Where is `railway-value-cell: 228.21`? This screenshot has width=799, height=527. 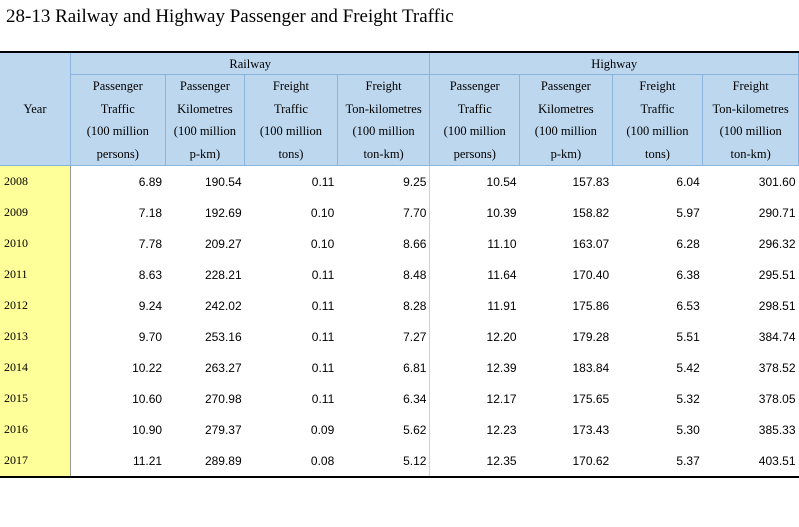 railway-value-cell: 228.21 is located at coordinates (223, 274).